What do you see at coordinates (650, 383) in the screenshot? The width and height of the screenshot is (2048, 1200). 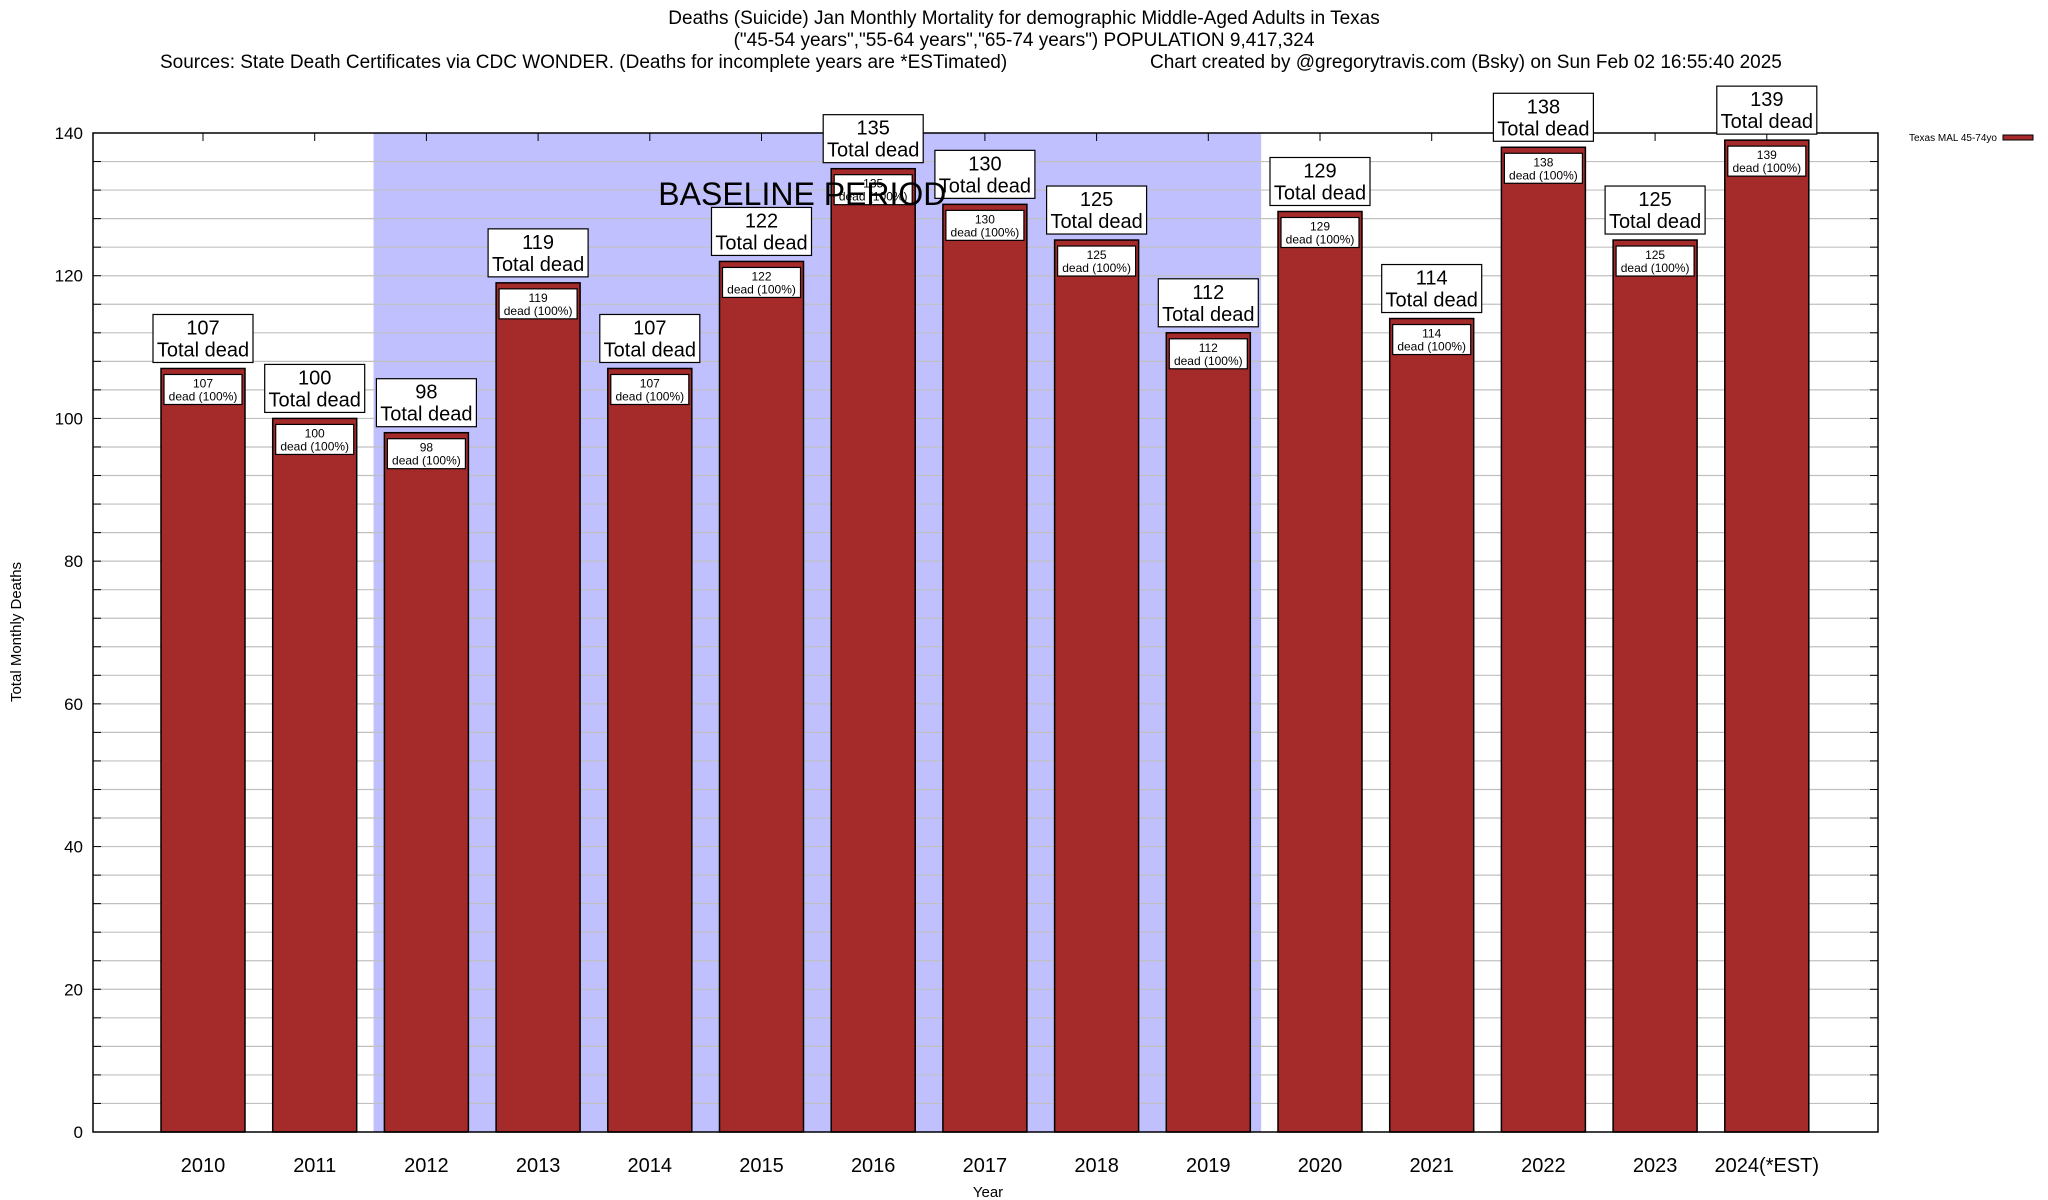 I see `bar-inner-label-value: 107` at bounding box center [650, 383].